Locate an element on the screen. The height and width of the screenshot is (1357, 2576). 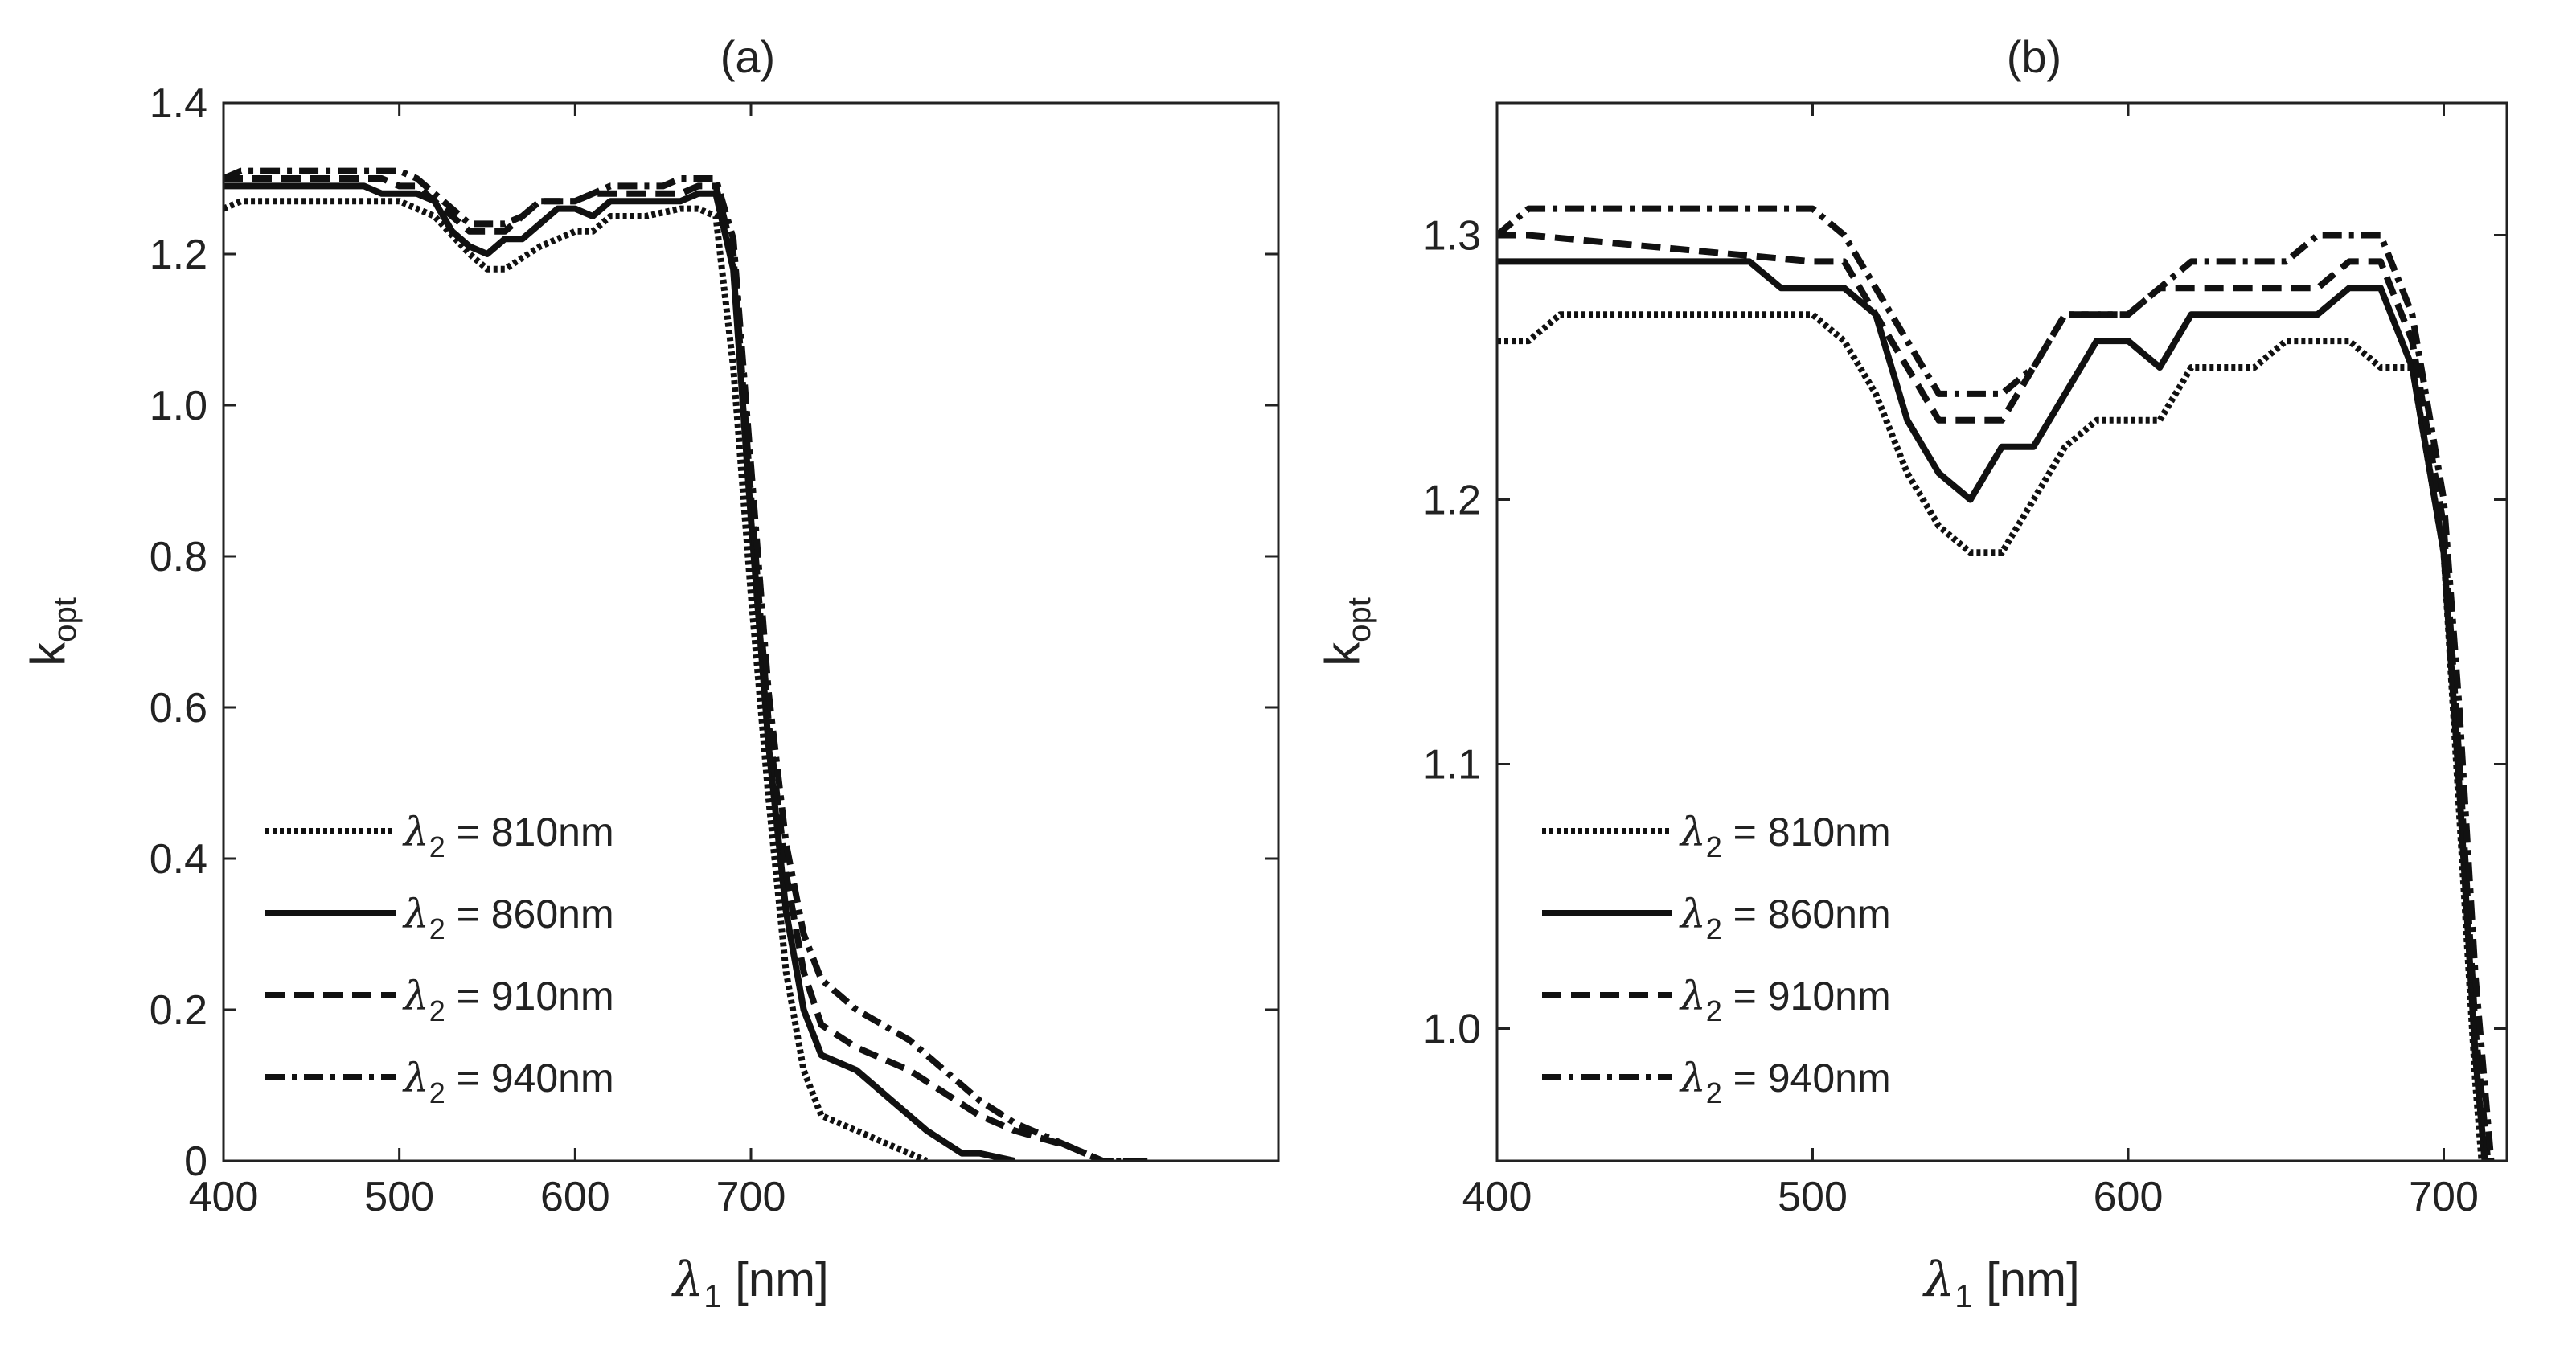
panel-a-y-tick-label: 0 is located at coordinates (195, 1162).